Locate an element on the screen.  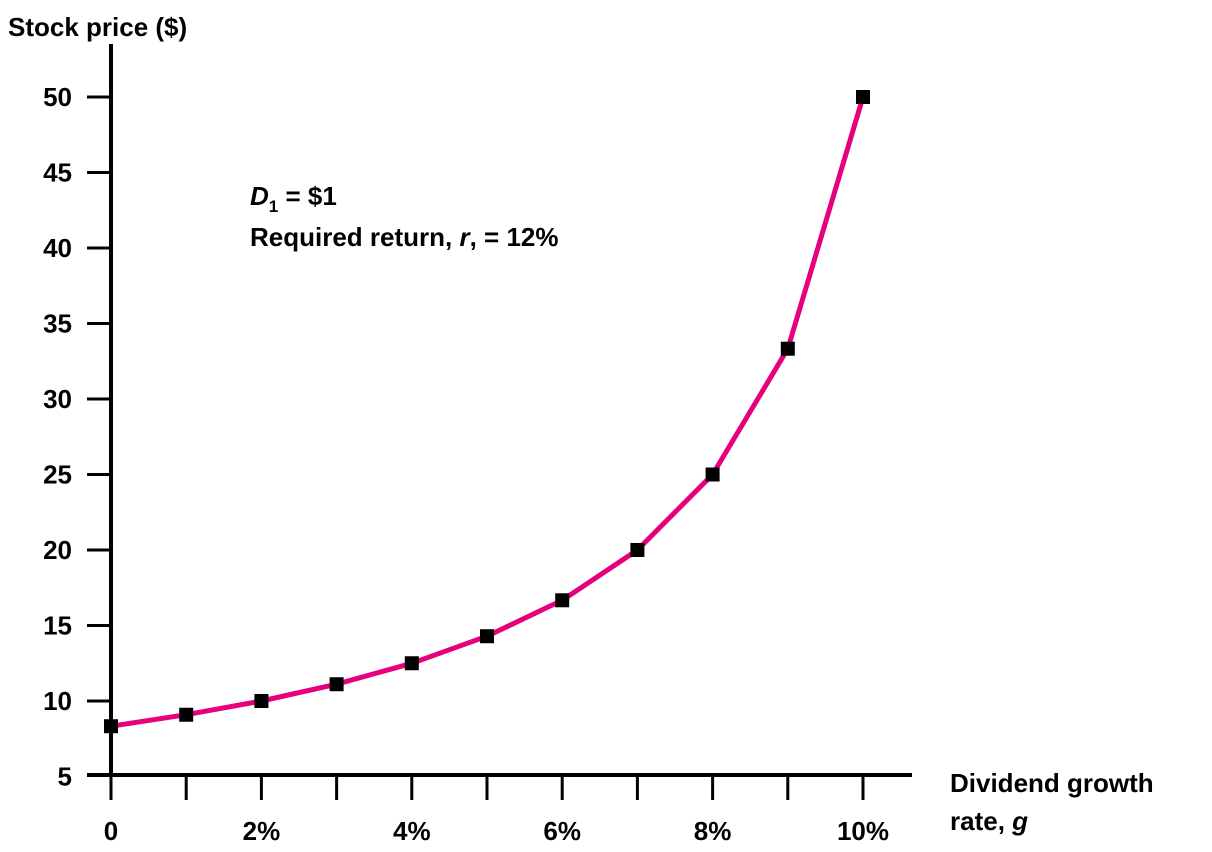
y-tick-label: 20 is located at coordinates (57, 550).